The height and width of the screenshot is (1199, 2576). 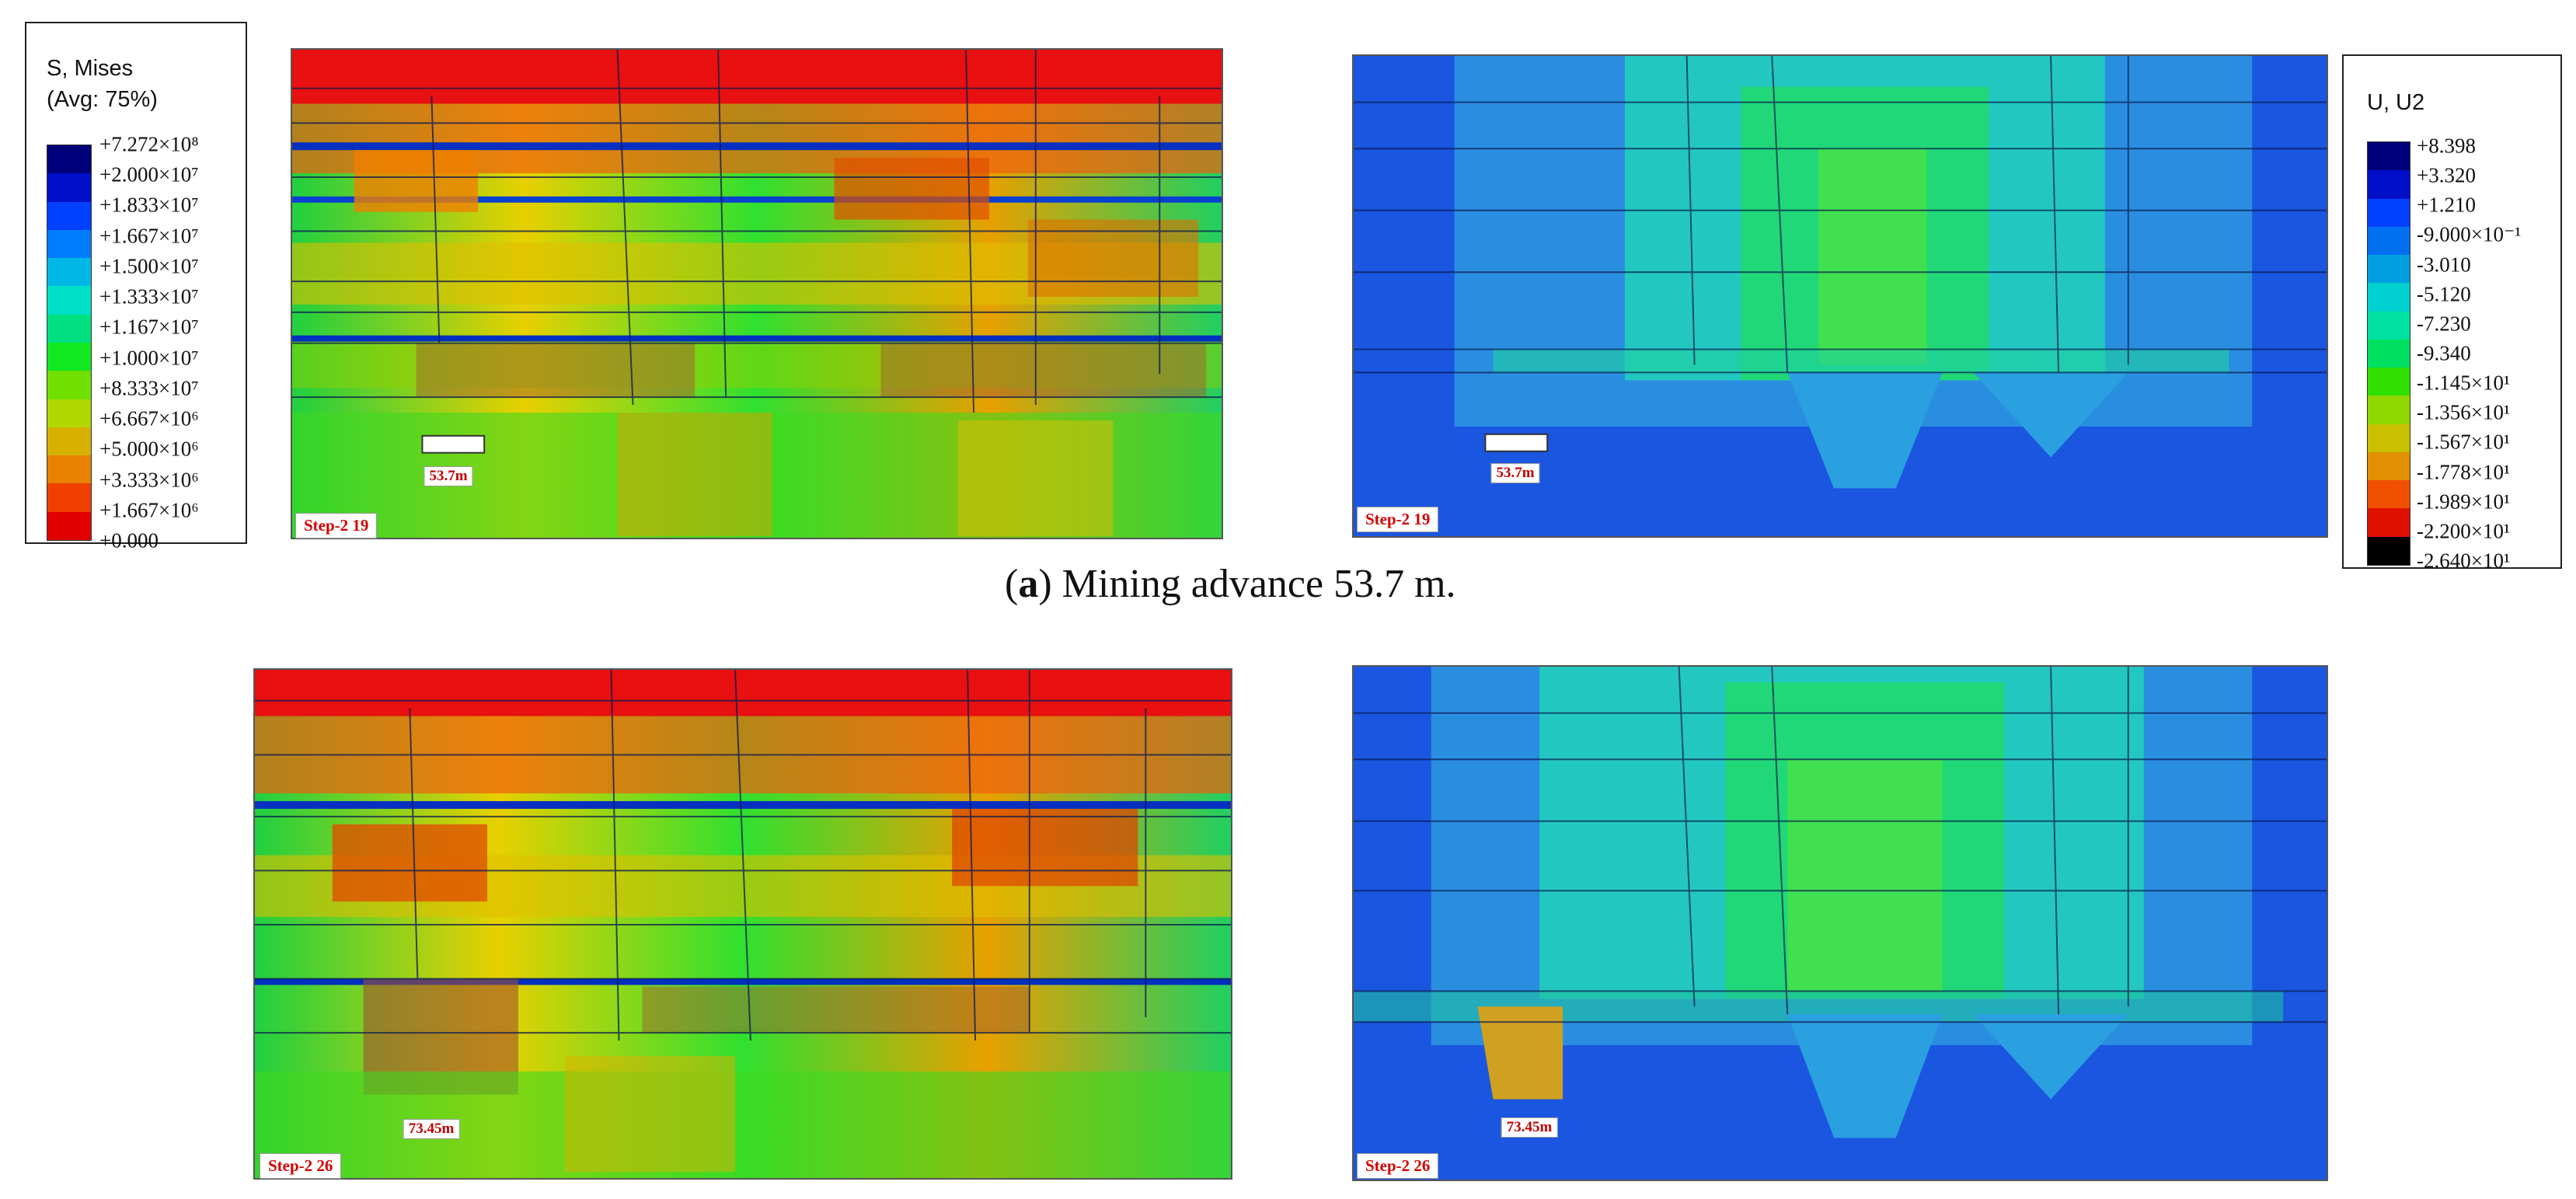 What do you see at coordinates (2464, 442) in the screenshot?
I see `legend-label: -1.567×10¹` at bounding box center [2464, 442].